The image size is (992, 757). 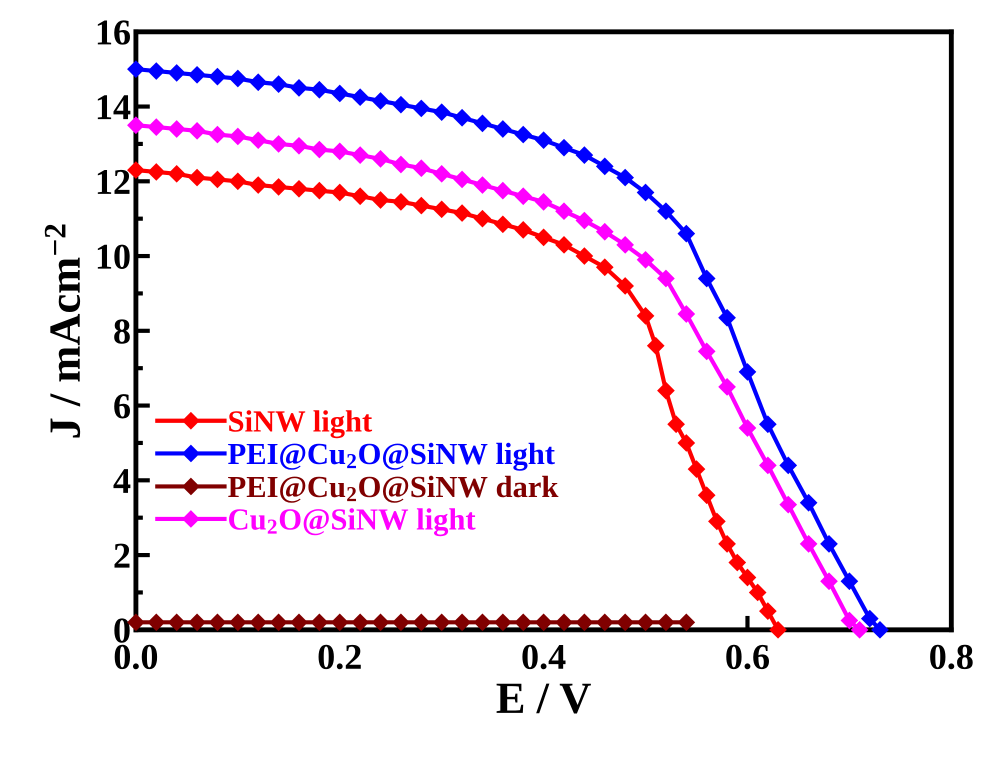 What do you see at coordinates (122, 406) in the screenshot?
I see `y-tick-label: 6` at bounding box center [122, 406].